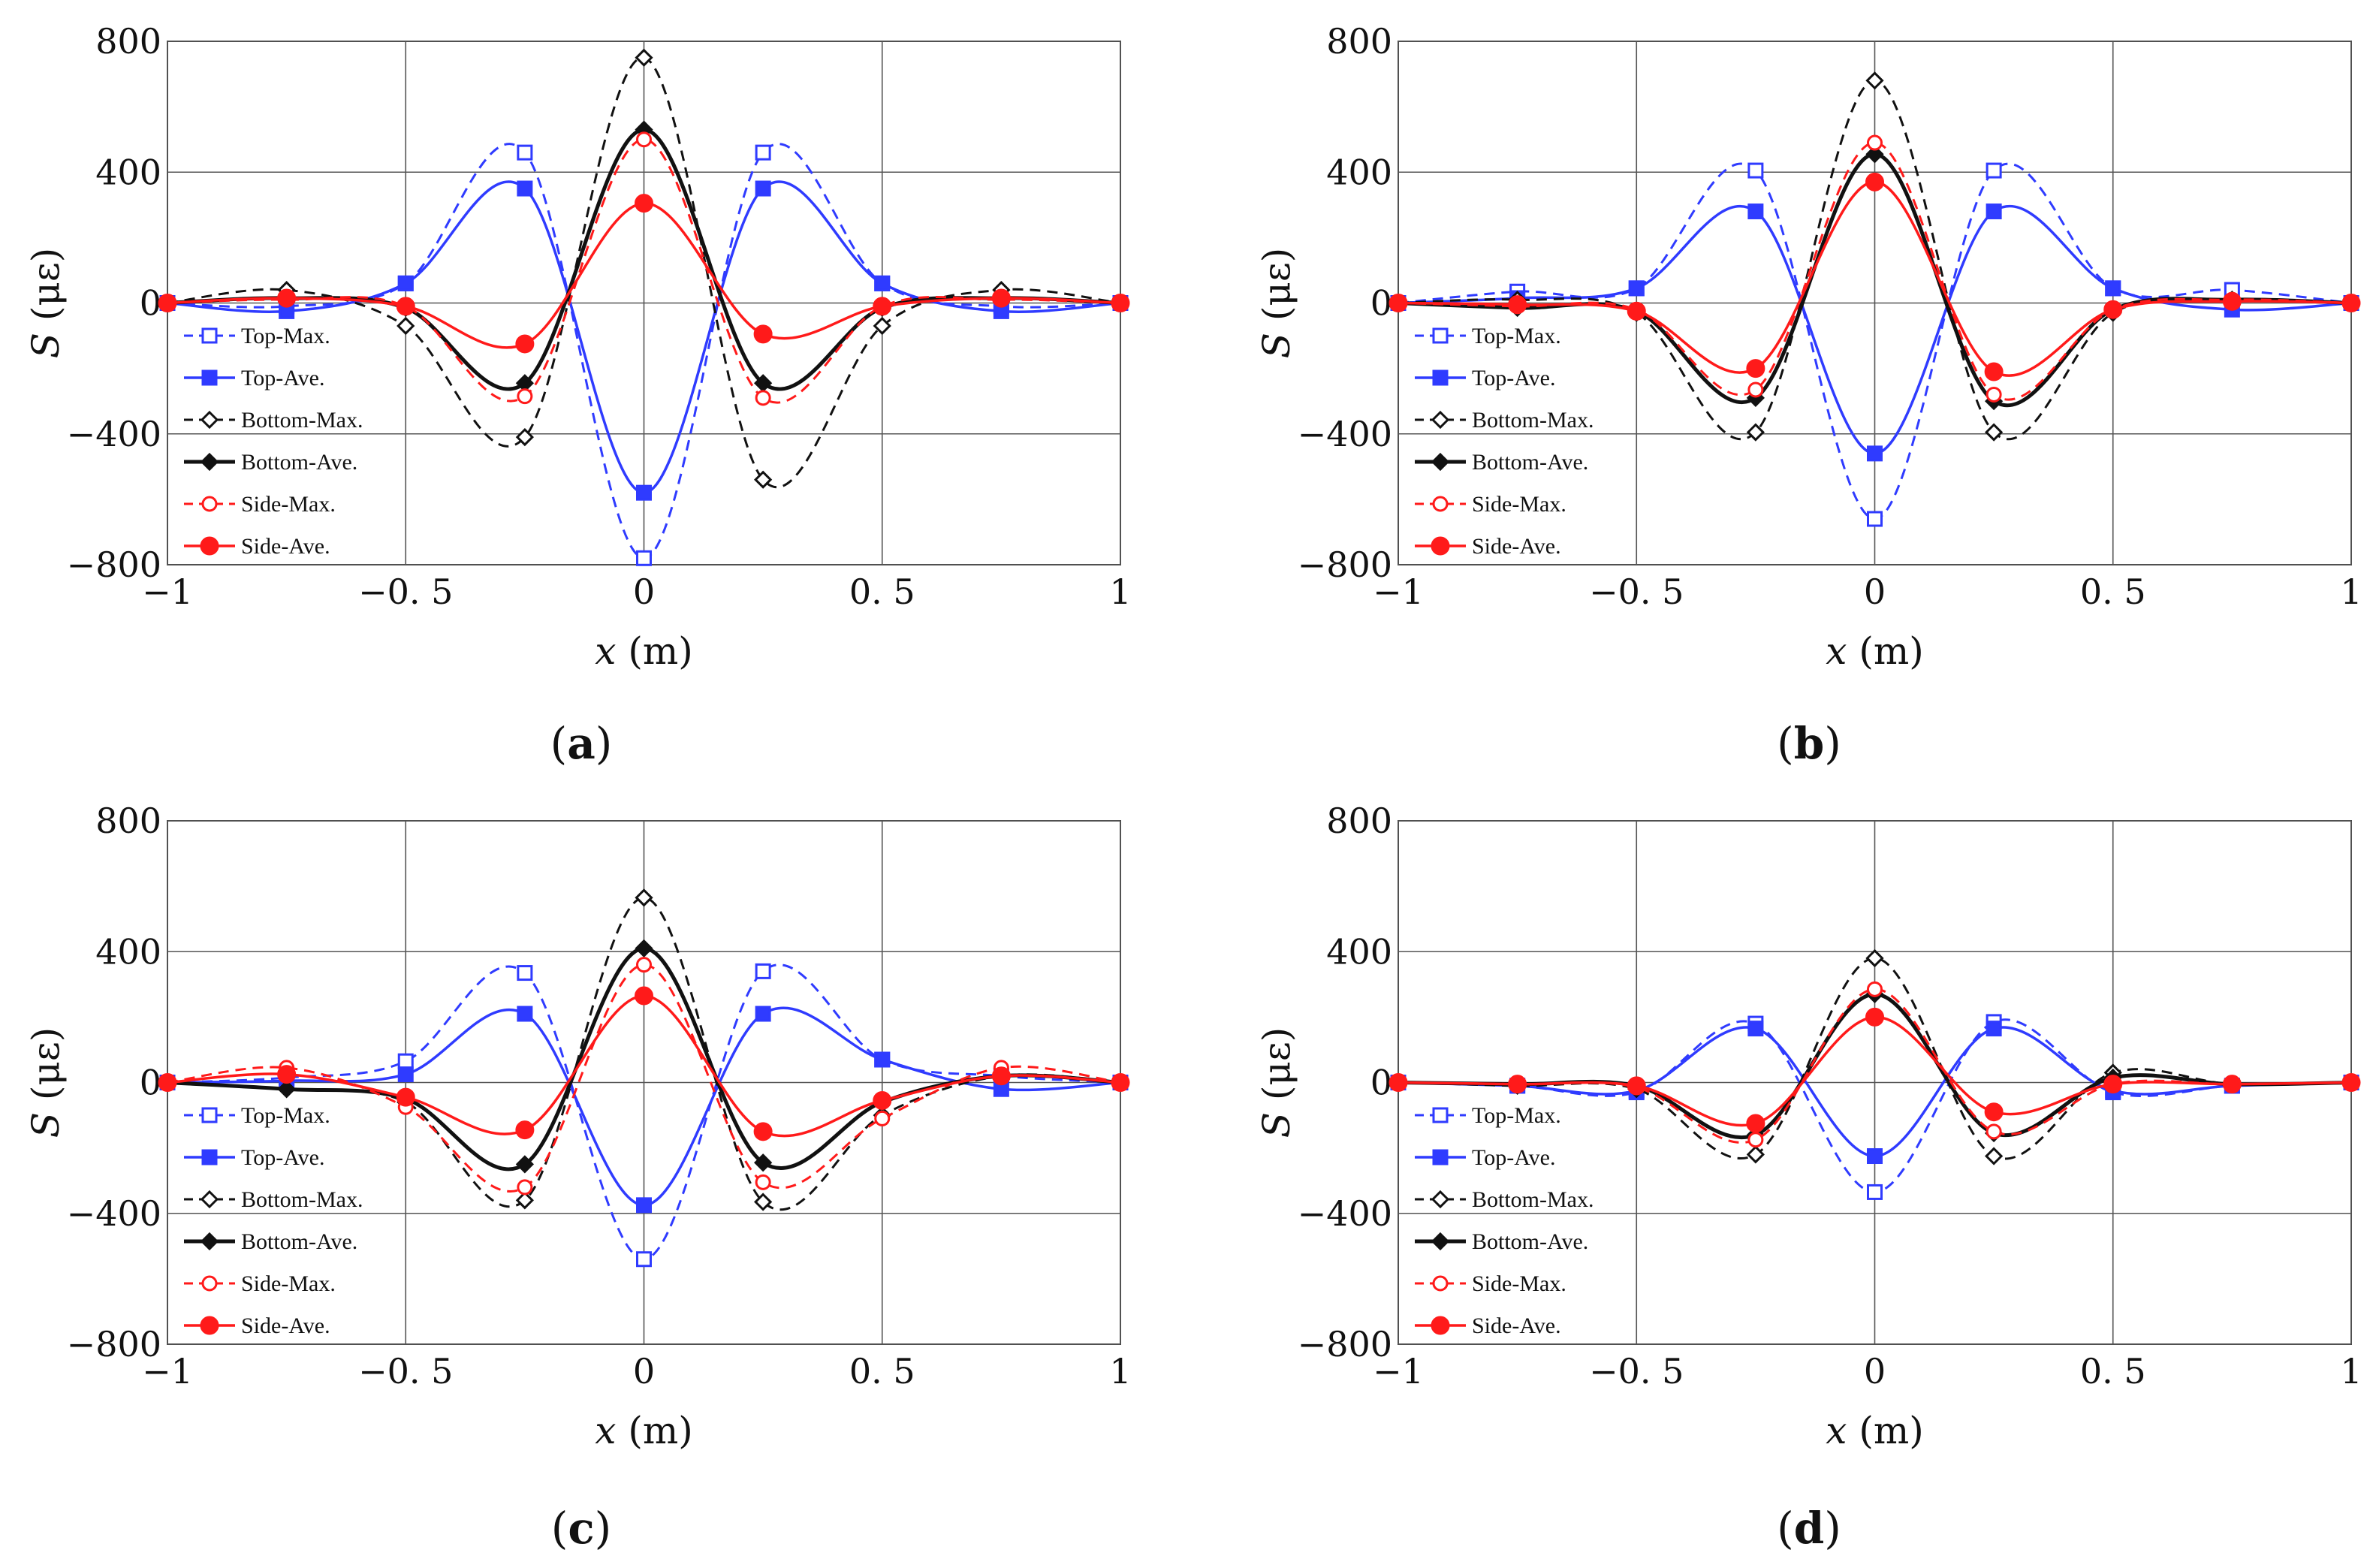  Describe the element at coordinates (2113, 1372) in the screenshot. I see `x-tick-label: 0. 5` at that location.